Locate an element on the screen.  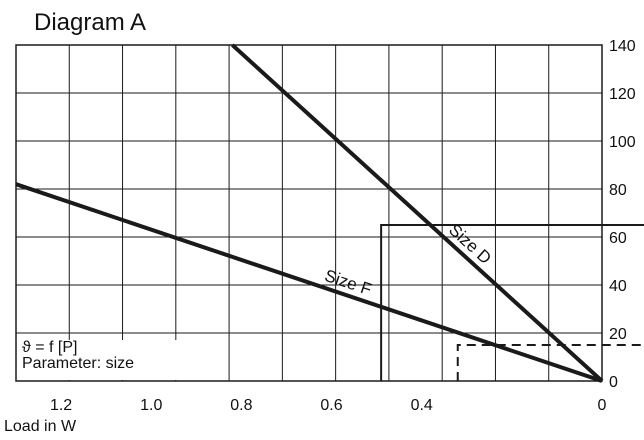
y-tick-label: 120 is located at coordinates (622, 94).